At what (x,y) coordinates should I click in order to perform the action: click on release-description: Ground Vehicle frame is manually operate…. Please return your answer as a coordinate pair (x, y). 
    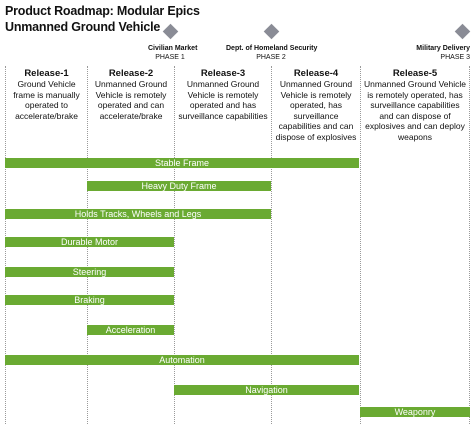
    Looking at the image, I should click on (46, 100).